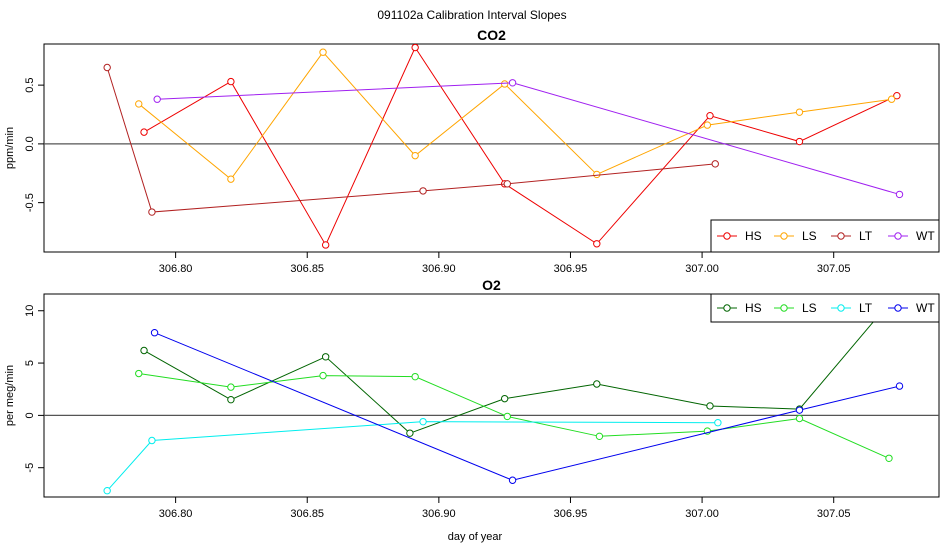 Image resolution: width=950 pixels, height=550 pixels. Describe the element at coordinates (702, 514) in the screenshot. I see `o2-x-tick-label: 307.00` at that location.